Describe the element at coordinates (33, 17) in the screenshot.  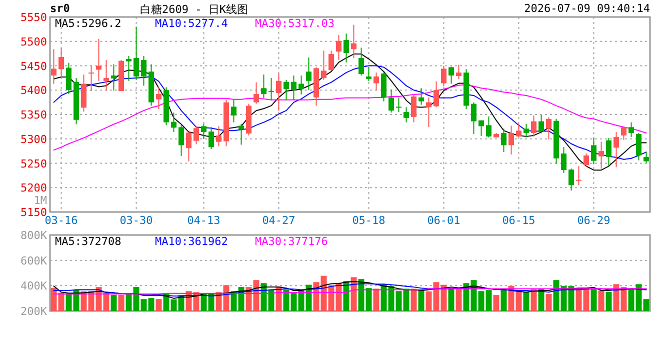
I see `y-tick-label: 5550` at that location.